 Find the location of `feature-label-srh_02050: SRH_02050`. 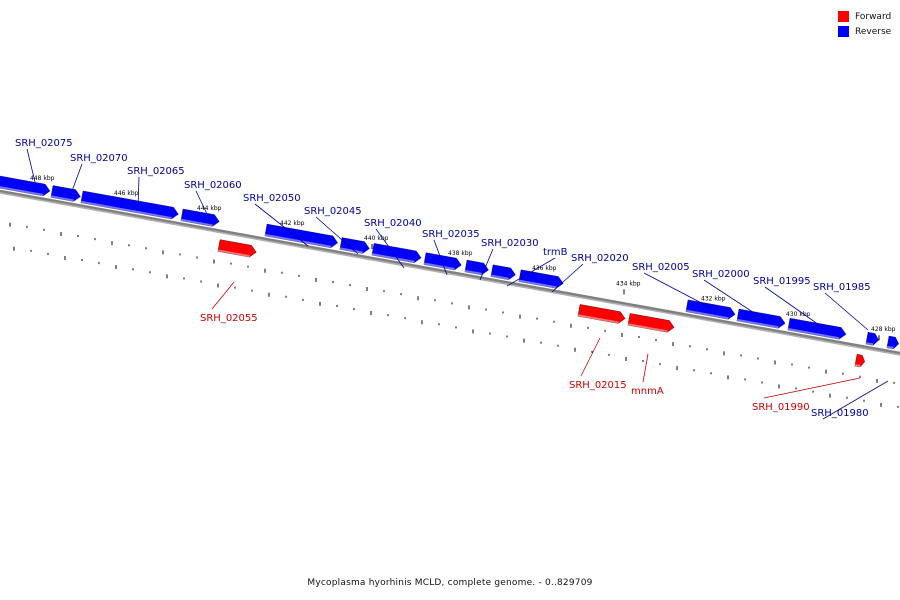

feature-label-srh_02050: SRH_02050 is located at coordinates (272, 198).